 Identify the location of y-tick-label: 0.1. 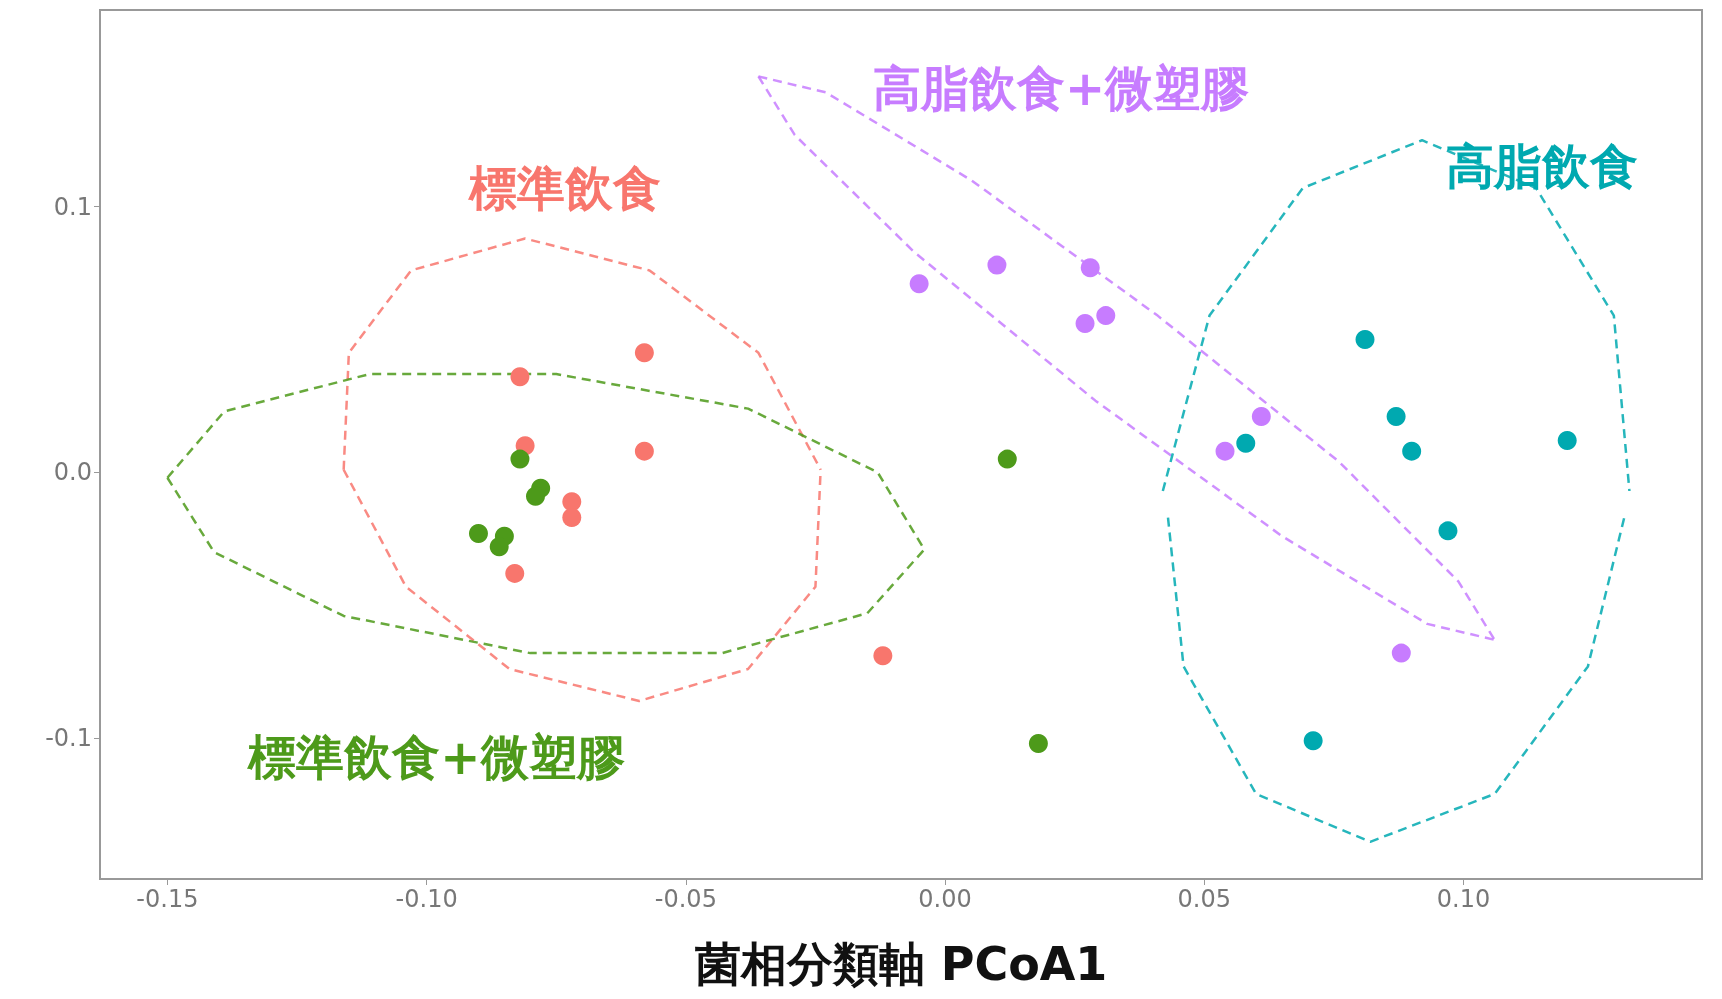
(72, 206).